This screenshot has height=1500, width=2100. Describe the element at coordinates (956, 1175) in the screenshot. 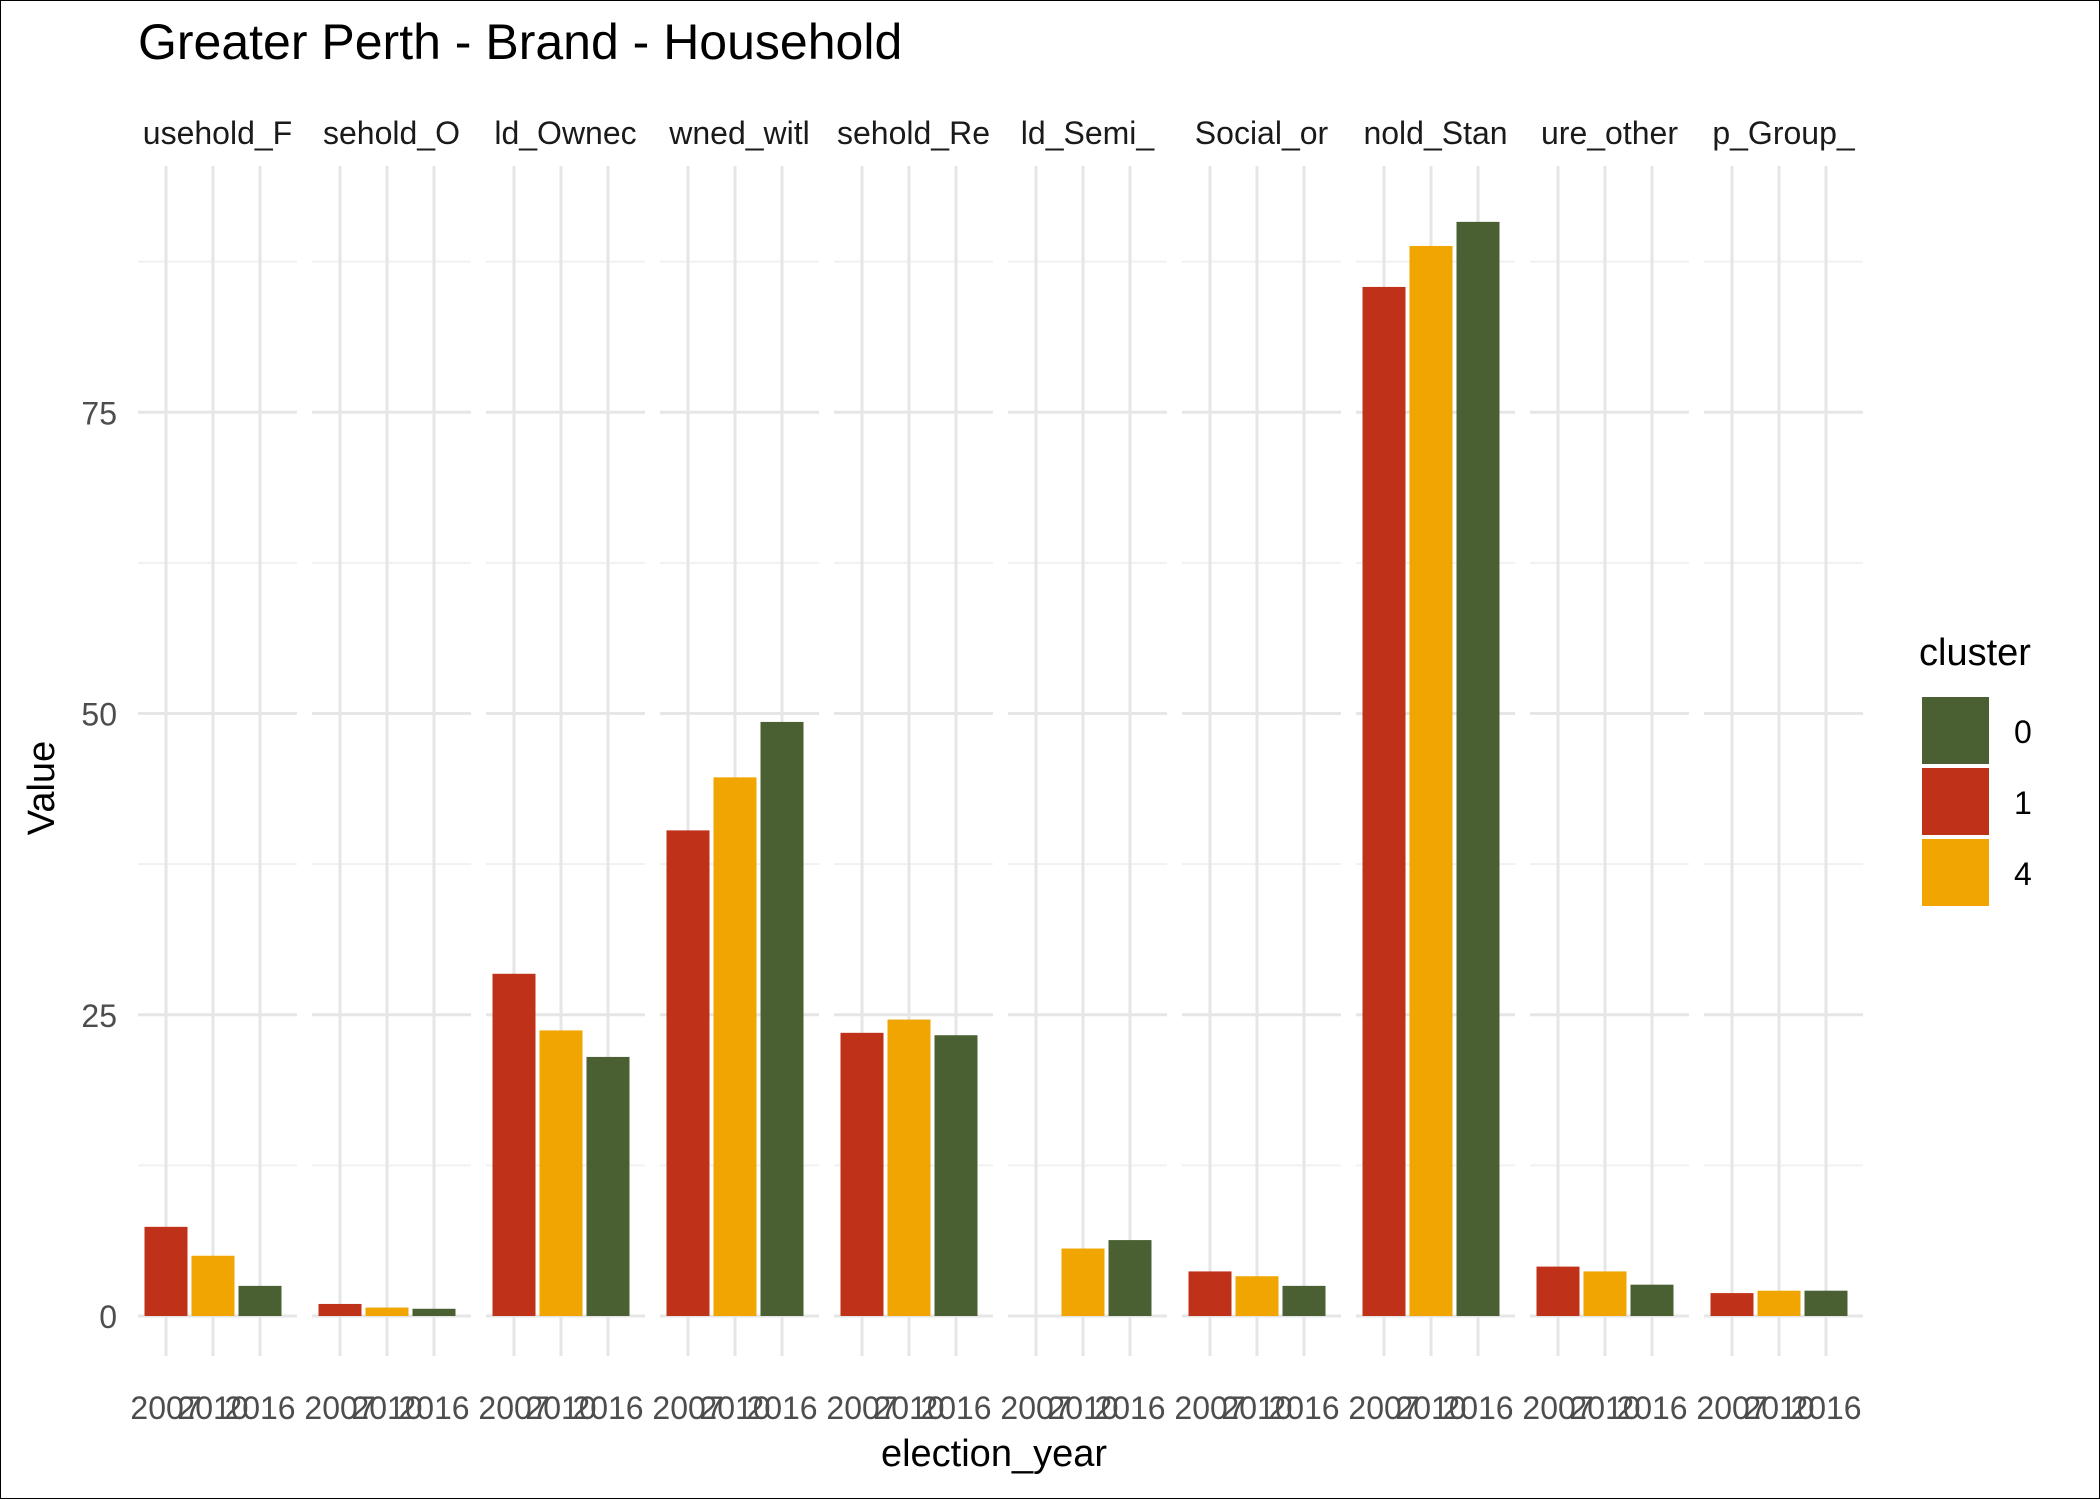

I see `bar-sehold_Re-2016` at that location.